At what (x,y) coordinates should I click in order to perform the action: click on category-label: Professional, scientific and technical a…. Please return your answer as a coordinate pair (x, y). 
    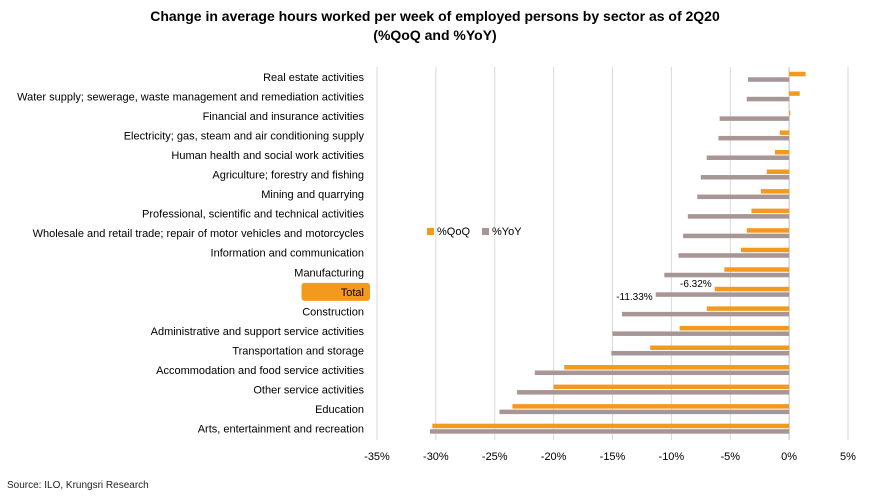
    Looking at the image, I should click on (253, 215).